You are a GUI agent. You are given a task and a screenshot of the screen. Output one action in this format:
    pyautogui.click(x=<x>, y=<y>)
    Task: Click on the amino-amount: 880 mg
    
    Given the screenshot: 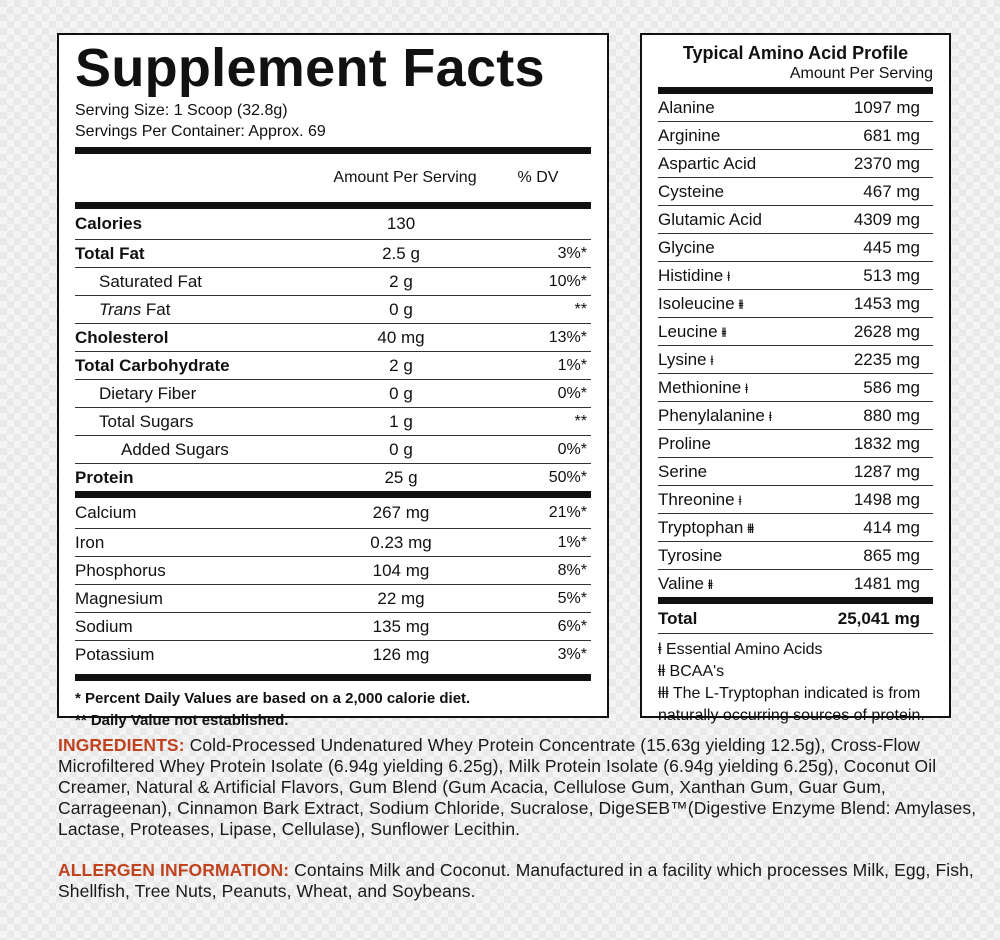 What is the action you would take?
    pyautogui.click(x=891, y=415)
    